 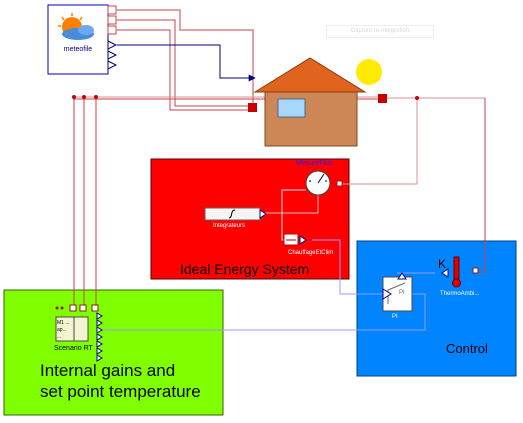 I want to click on heat-flow-block, so click(x=295, y=239).